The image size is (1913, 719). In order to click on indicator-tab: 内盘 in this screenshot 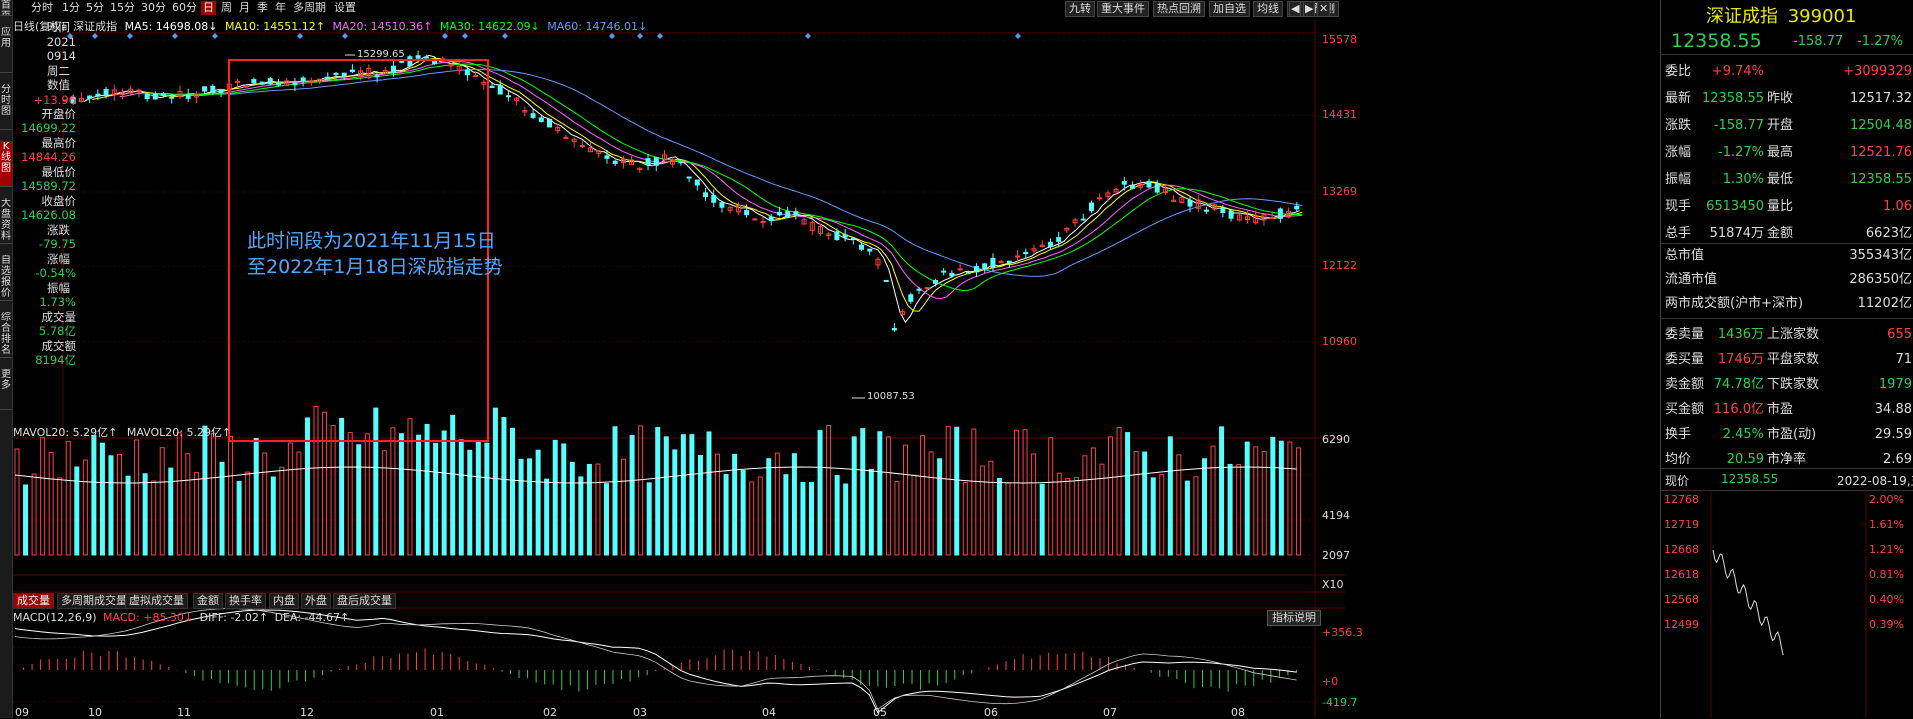, I will do `click(284, 601)`.